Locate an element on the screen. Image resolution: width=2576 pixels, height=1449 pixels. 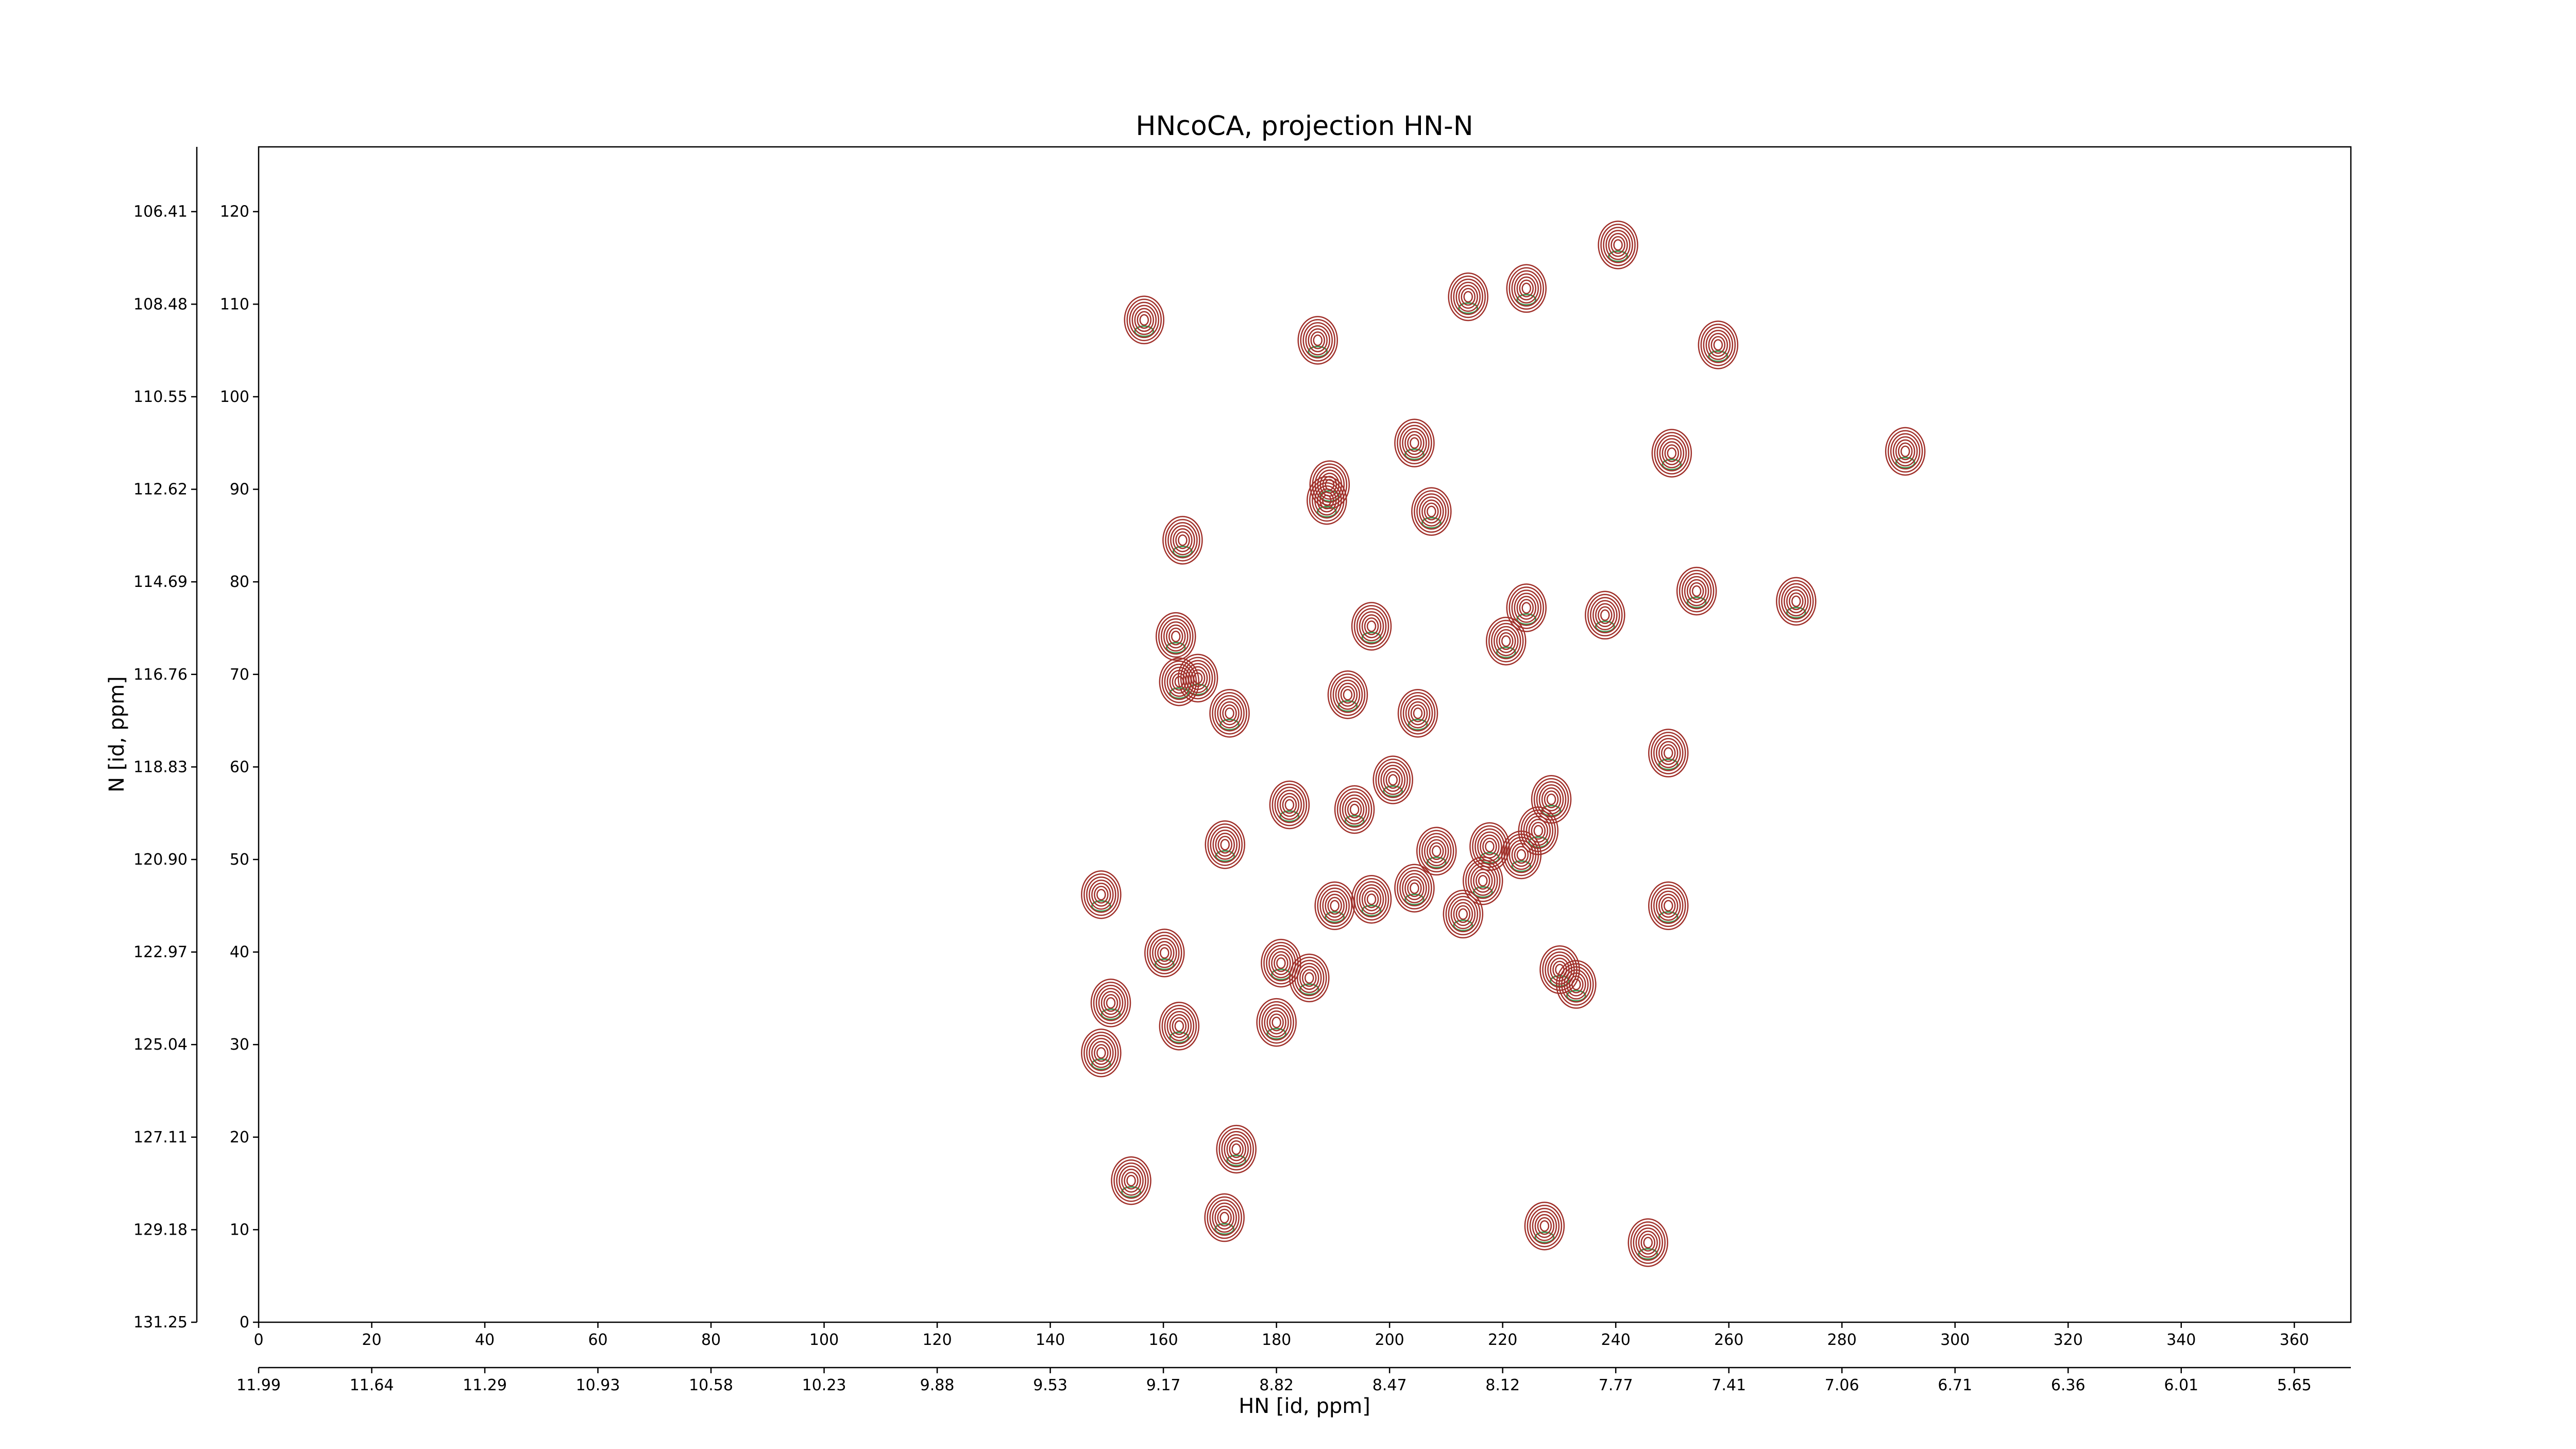
y2-tick-label: 122.97 is located at coordinates (160, 952).